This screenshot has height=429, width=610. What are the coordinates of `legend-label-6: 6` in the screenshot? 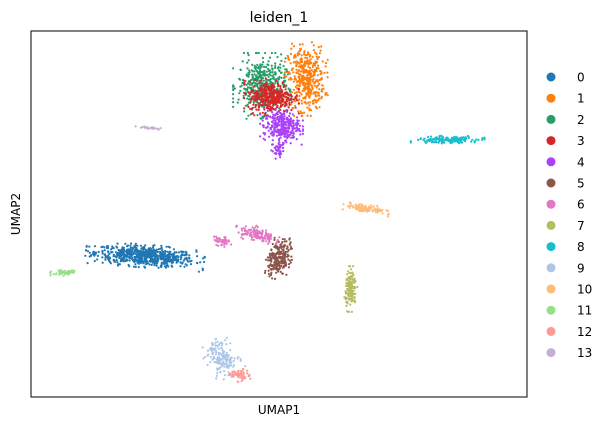 It's located at (581, 205).